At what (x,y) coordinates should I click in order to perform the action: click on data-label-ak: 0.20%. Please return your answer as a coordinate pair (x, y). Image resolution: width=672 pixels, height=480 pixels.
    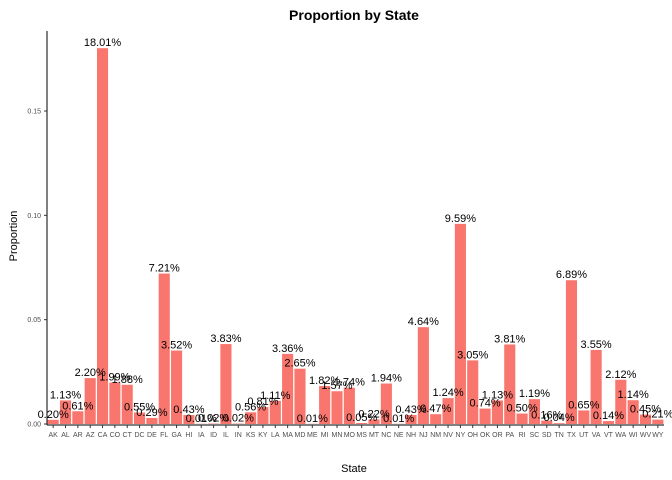
    Looking at the image, I should click on (53, 415).